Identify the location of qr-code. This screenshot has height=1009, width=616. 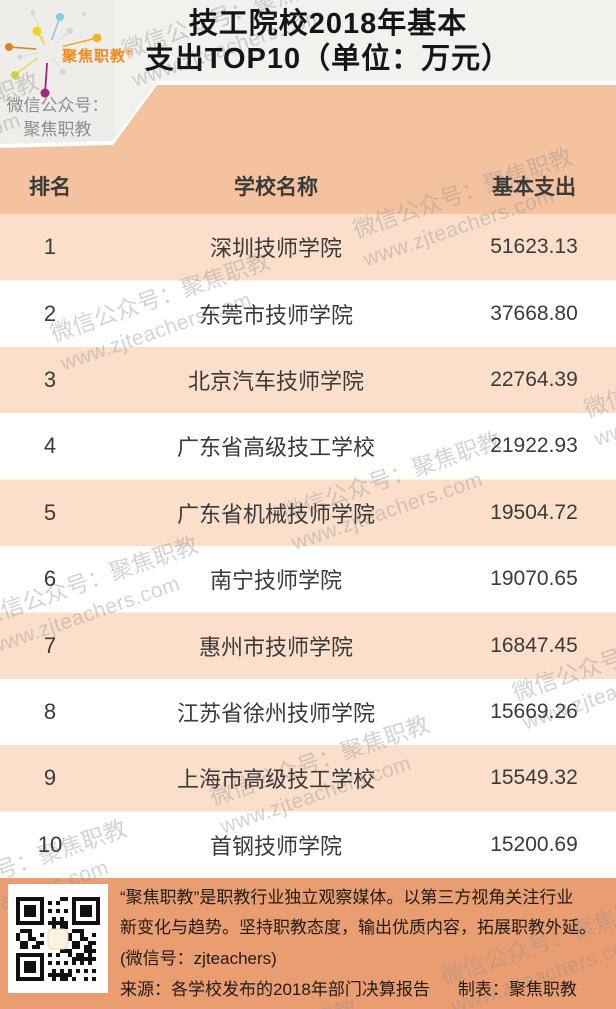
(58, 938).